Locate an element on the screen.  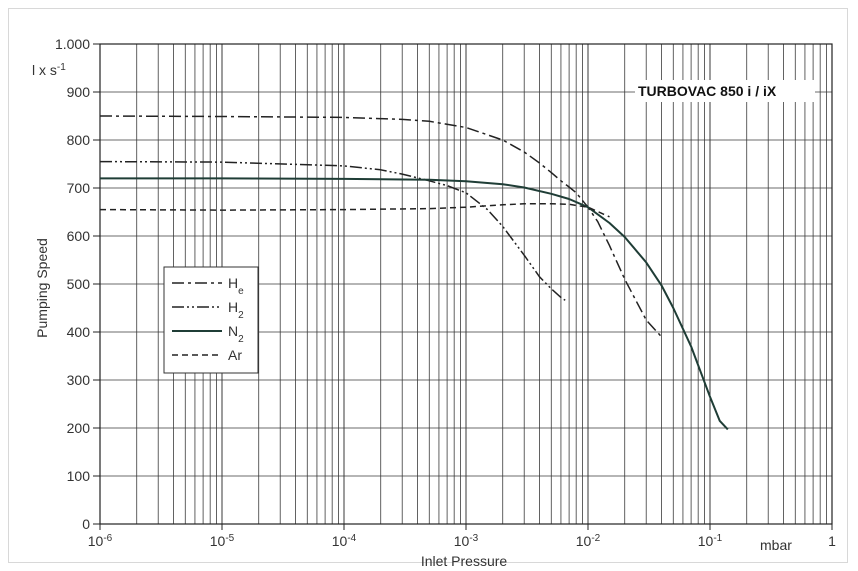
series-line-ar is located at coordinates (354, 210).